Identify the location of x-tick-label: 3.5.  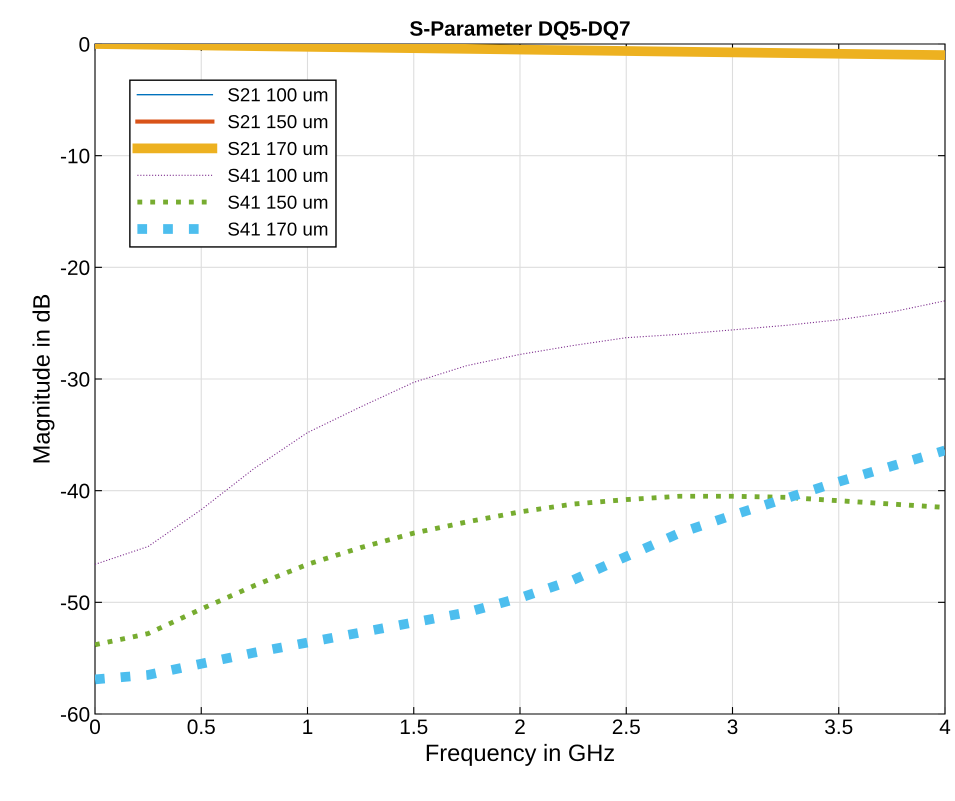
(838, 726).